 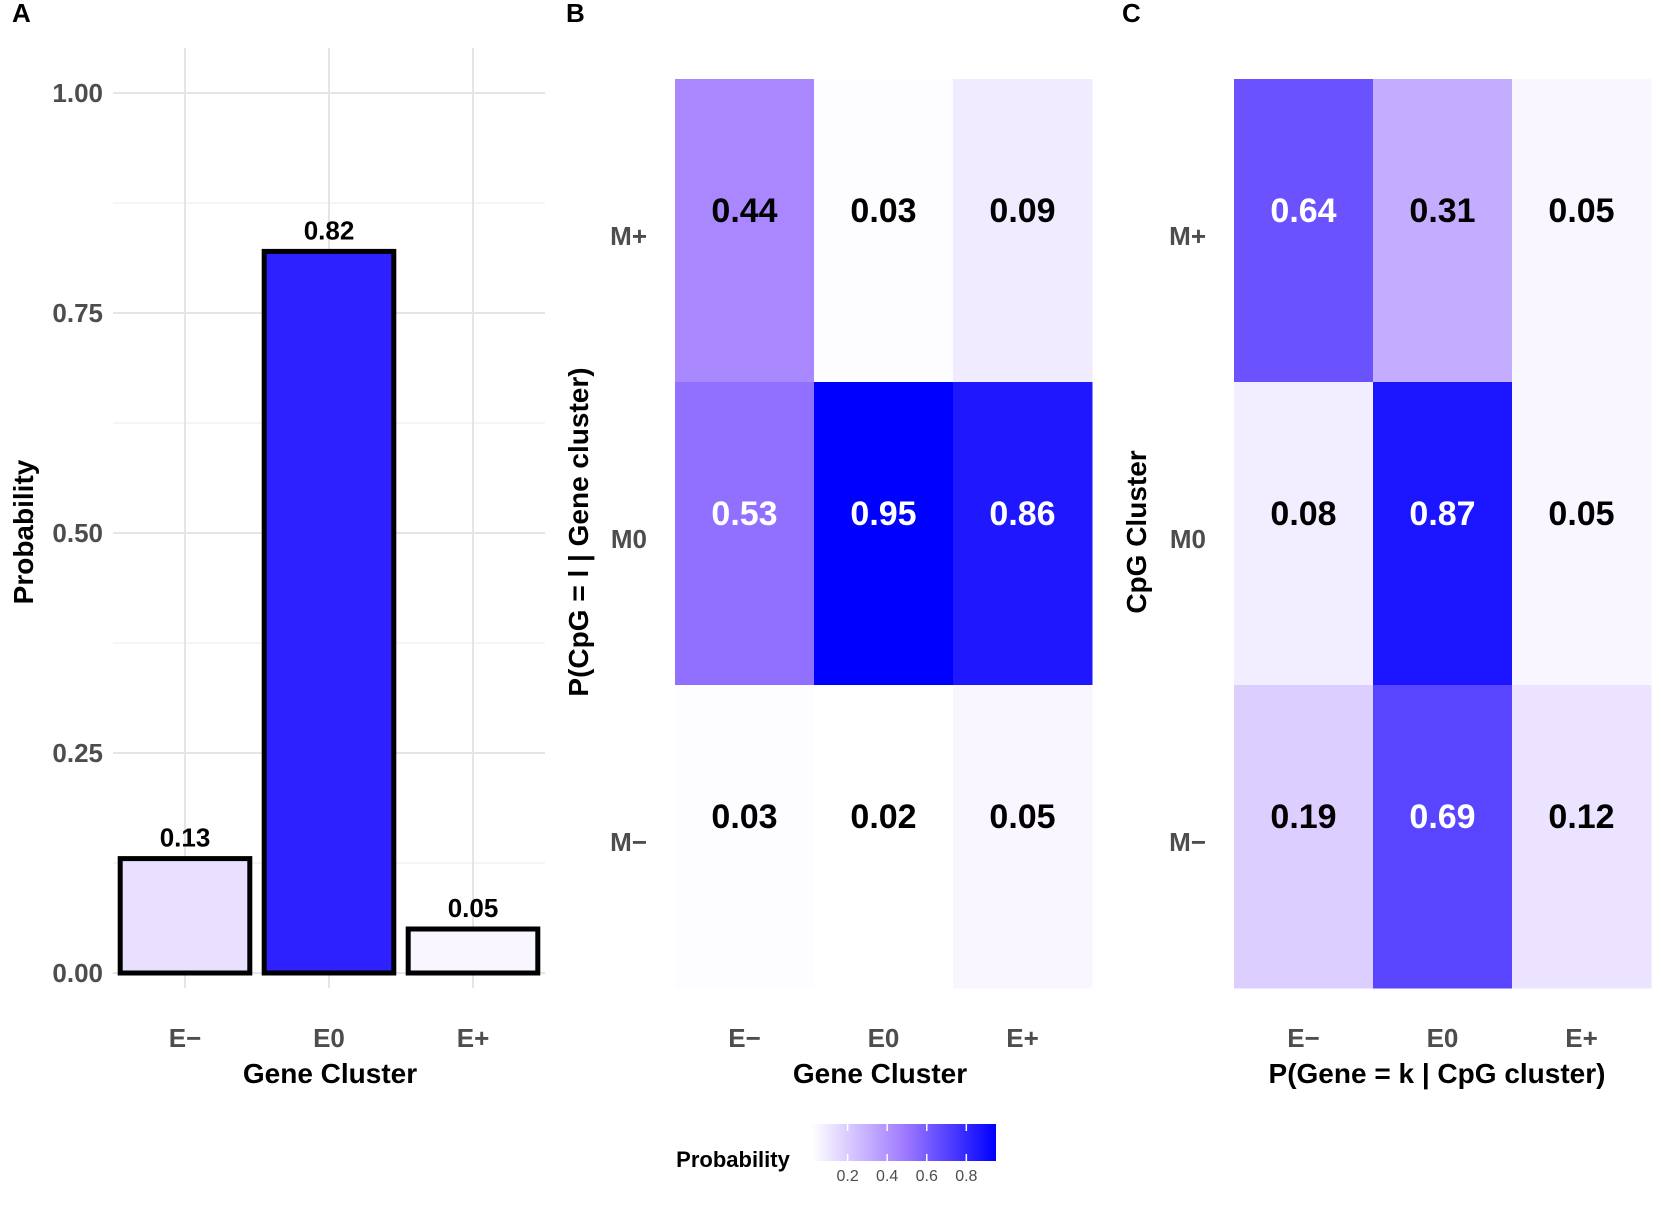 I want to click on bar-chart-value-labels: 0.13 0.82 0.05, so click(x=329, y=569).